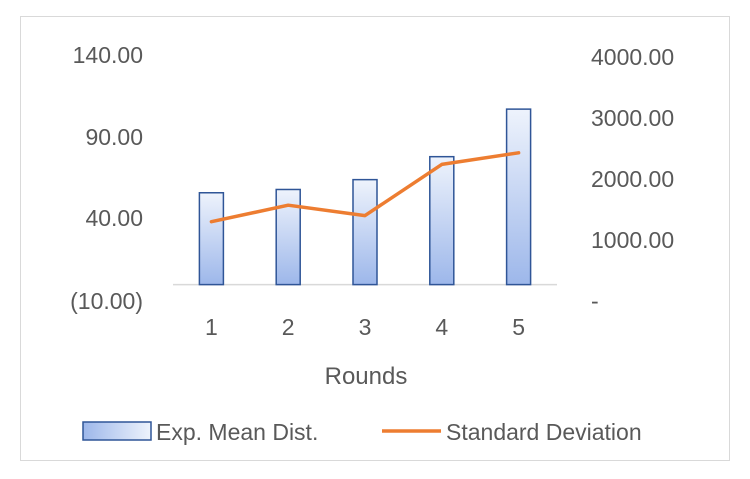  I want to click on line-series, so click(365, 187).